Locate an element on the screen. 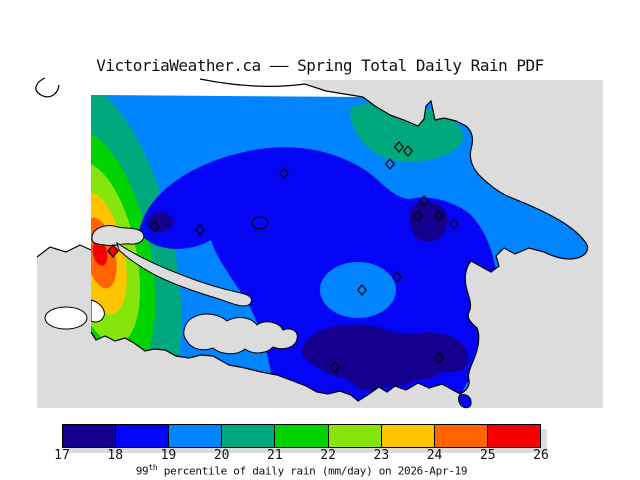 This screenshot has height=480, width=640. harbour-basin is located at coordinates (118, 236).